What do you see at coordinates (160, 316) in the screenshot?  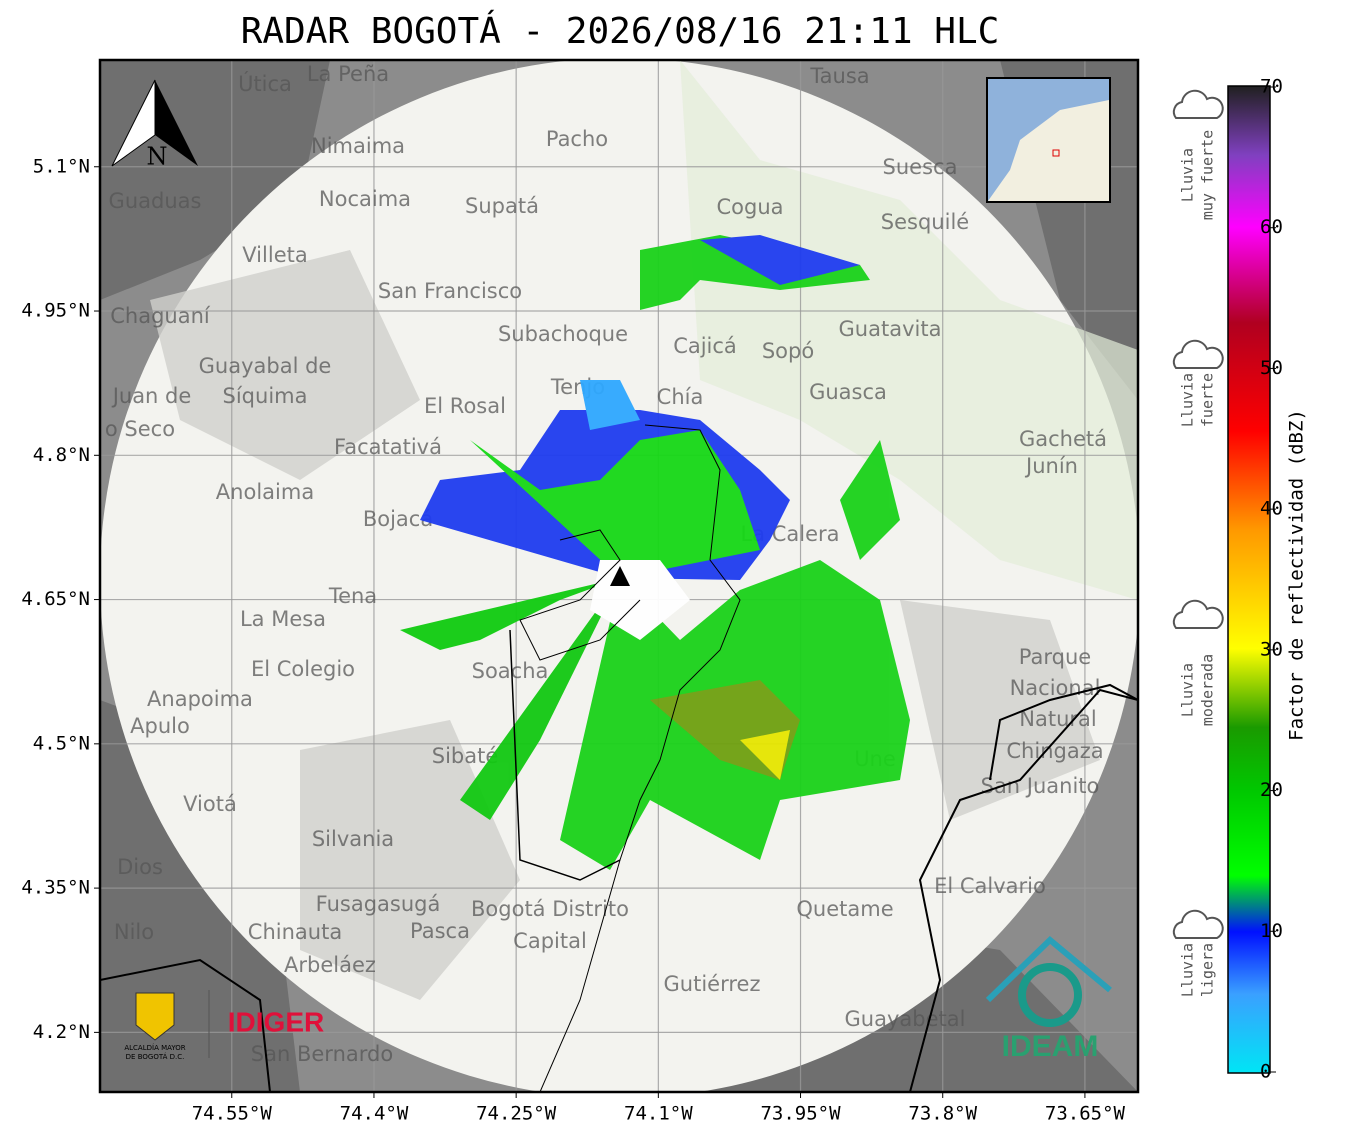 I see `place-label: Chaguaní` at bounding box center [160, 316].